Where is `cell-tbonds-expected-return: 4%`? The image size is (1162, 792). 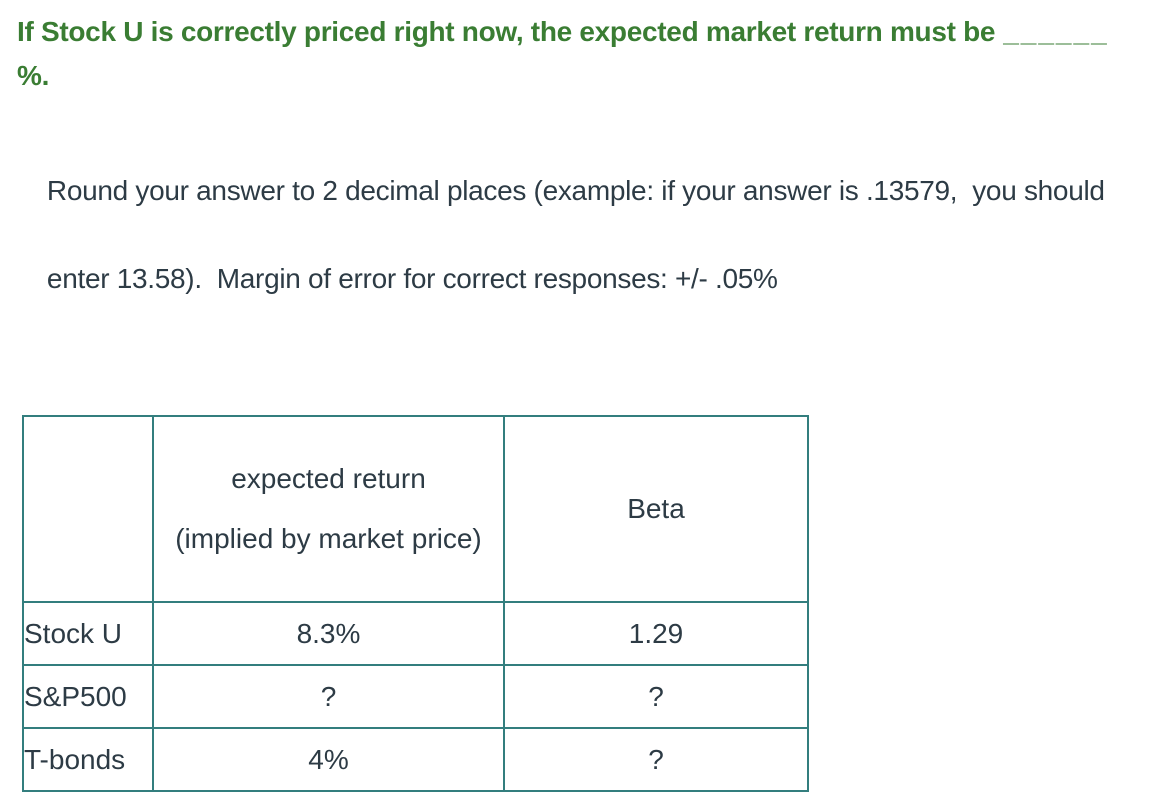 cell-tbonds-expected-return: 4% is located at coordinates (328, 759).